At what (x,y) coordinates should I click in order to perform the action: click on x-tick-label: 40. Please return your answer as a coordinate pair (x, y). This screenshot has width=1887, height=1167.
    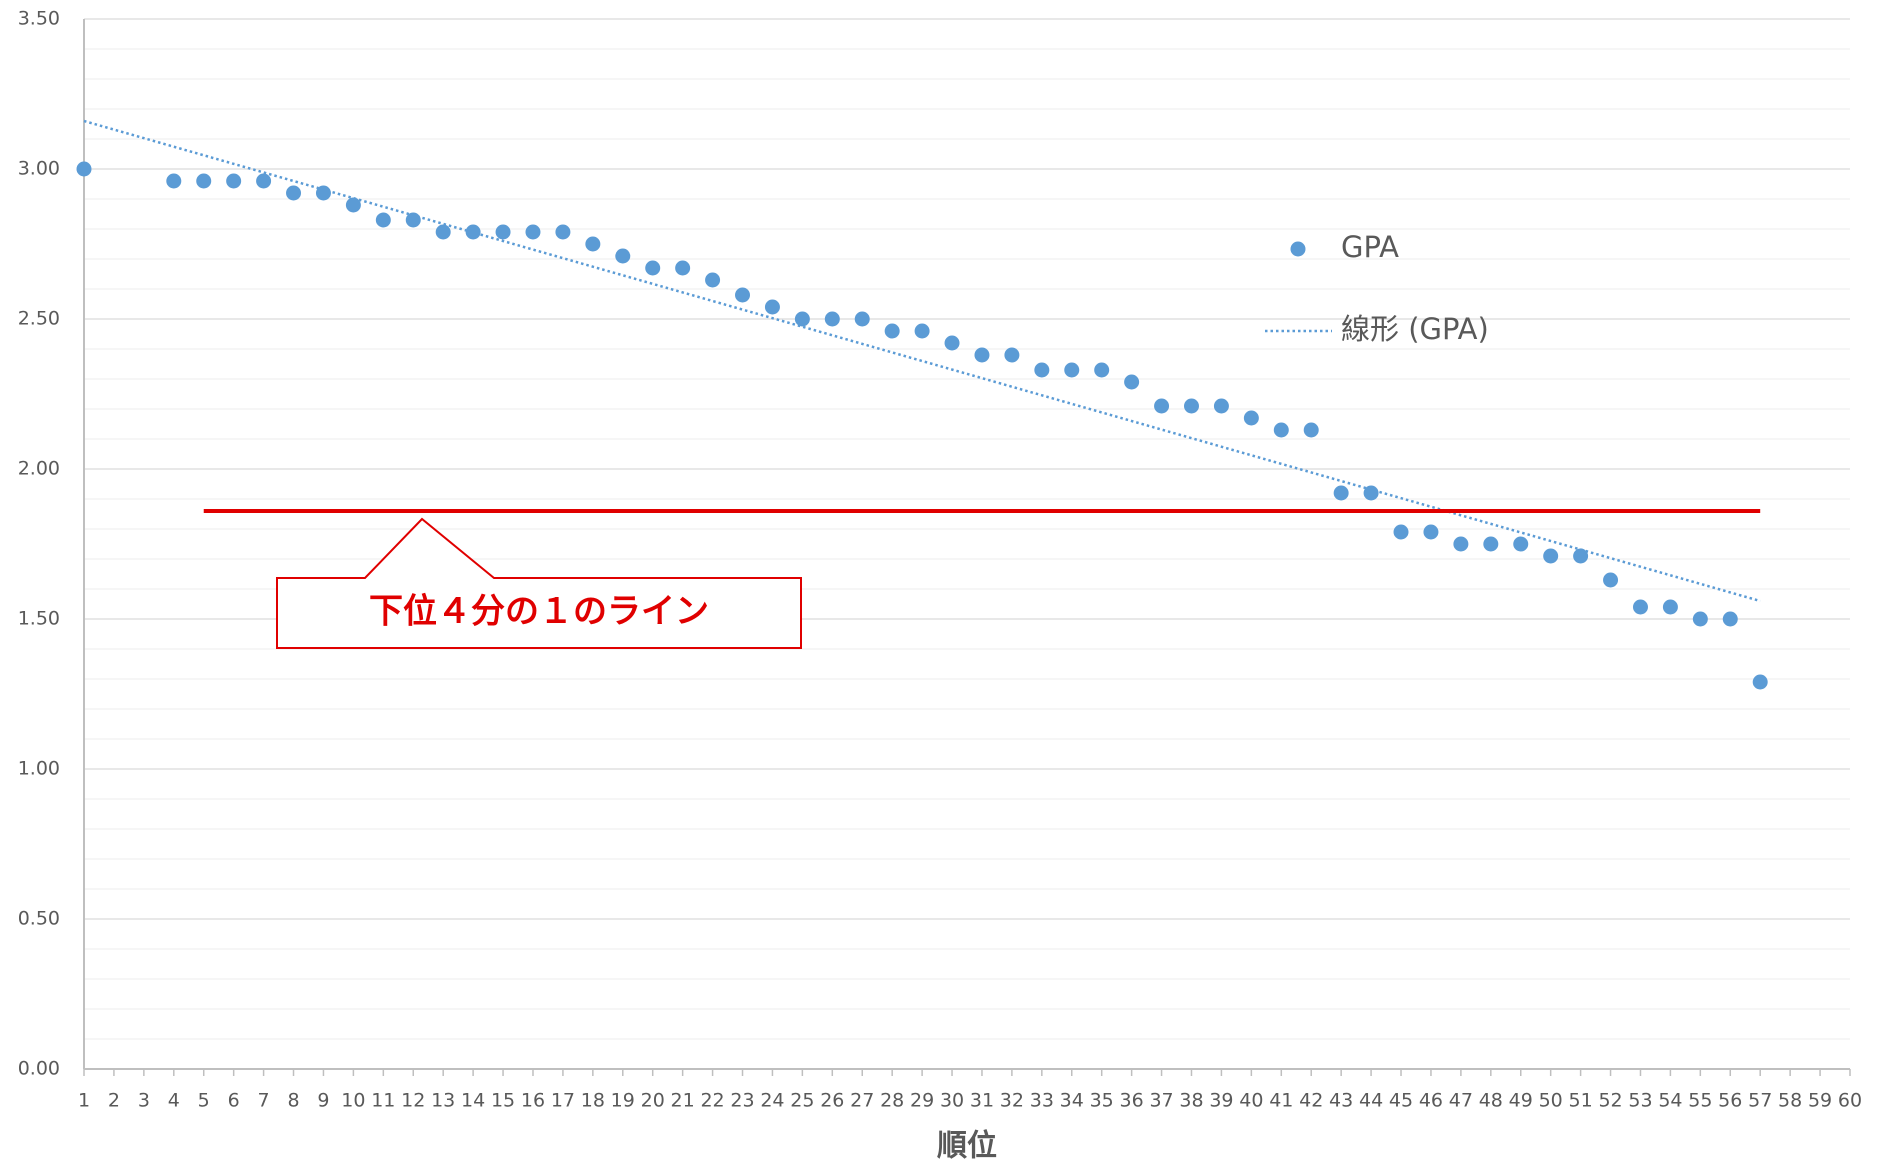
    Looking at the image, I should click on (1251, 1101).